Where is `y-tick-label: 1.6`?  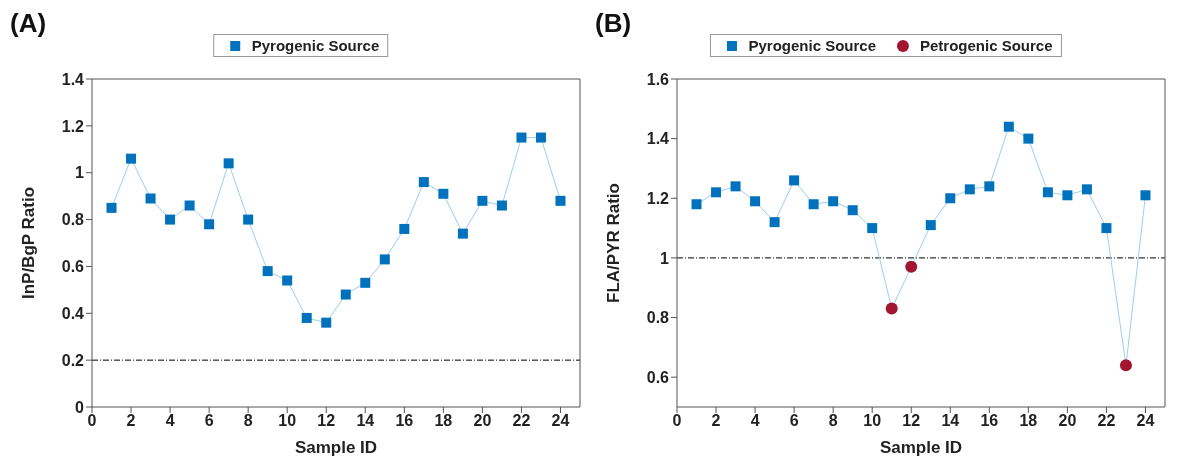
y-tick-label: 1.6 is located at coordinates (658, 79).